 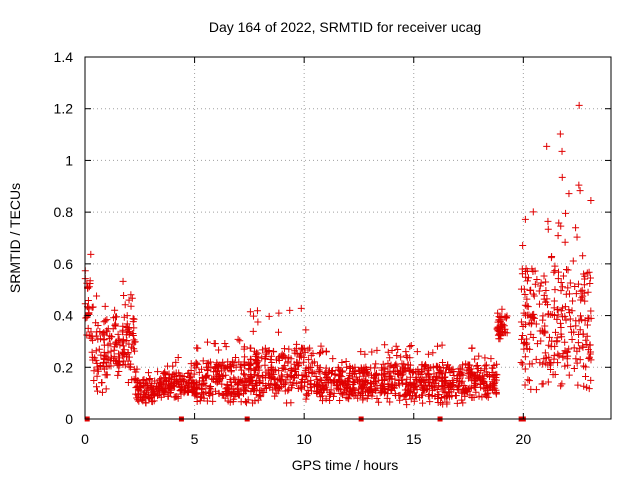 I want to click on y-tick-label: 1.2, so click(x=64, y=109).